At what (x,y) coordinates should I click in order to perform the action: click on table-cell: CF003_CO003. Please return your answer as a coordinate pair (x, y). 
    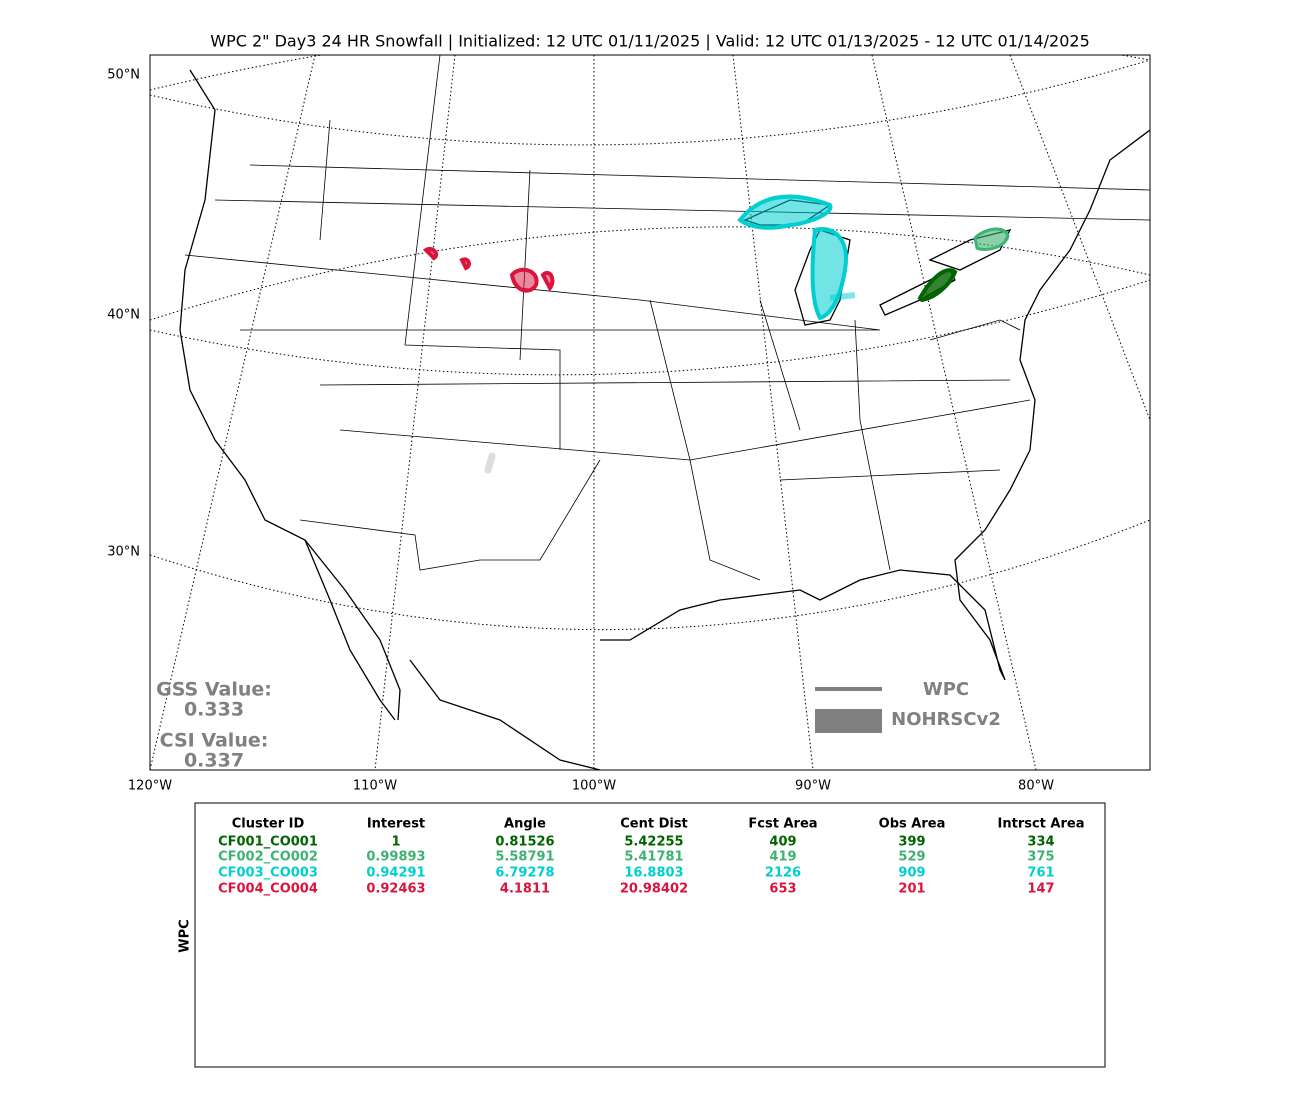
    Looking at the image, I should click on (268, 873).